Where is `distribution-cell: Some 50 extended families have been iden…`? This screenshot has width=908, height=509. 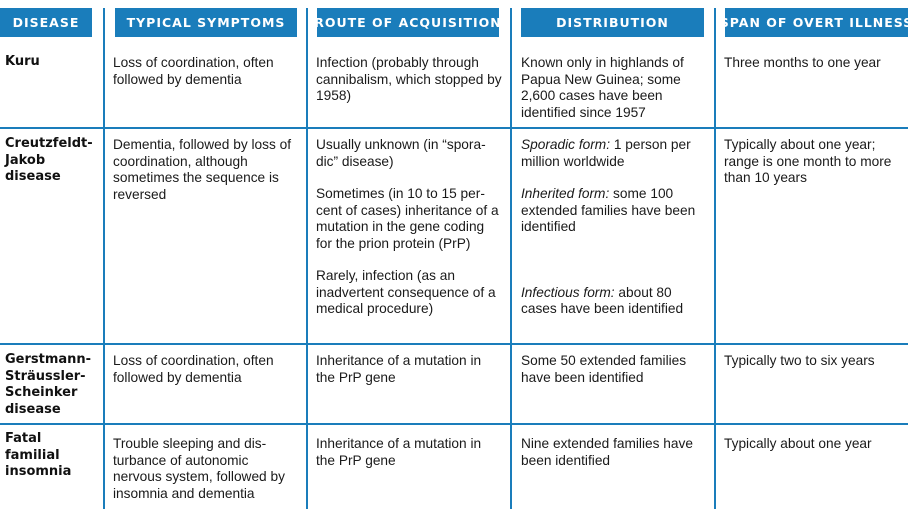 distribution-cell: Some 50 extended families have been iden… is located at coordinates (615, 369).